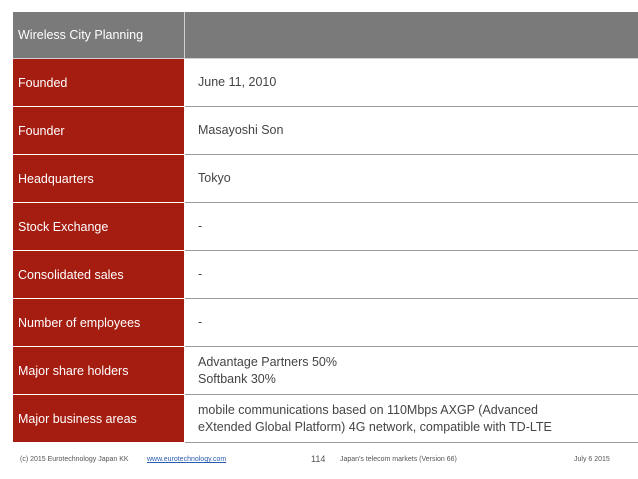  Describe the element at coordinates (99, 131) in the screenshot. I see `row-label-founder: Founder` at that location.